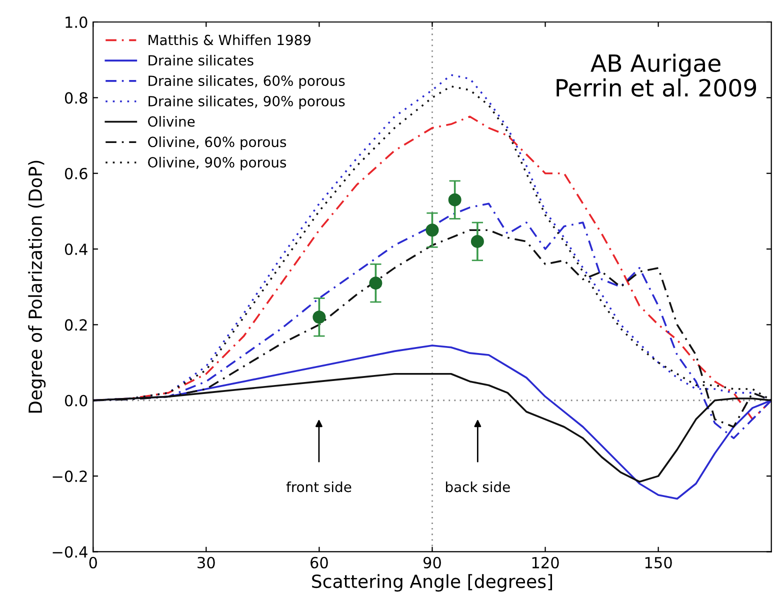 This screenshot has width=776, height=611. What do you see at coordinates (77, 22) in the screenshot?
I see `y-tick-label: 1.0` at bounding box center [77, 22].